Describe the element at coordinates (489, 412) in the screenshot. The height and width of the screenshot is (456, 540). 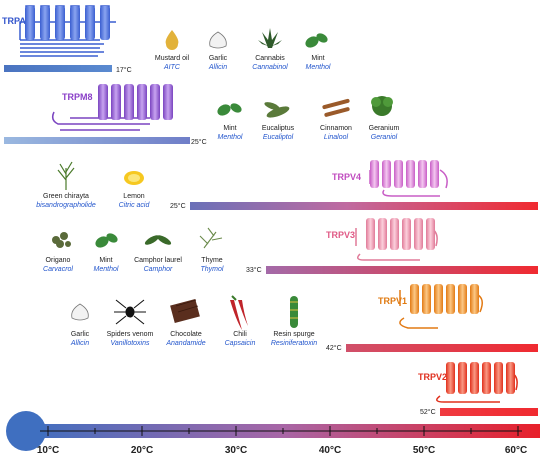
I see `trpv2-threshold-bar` at that location.